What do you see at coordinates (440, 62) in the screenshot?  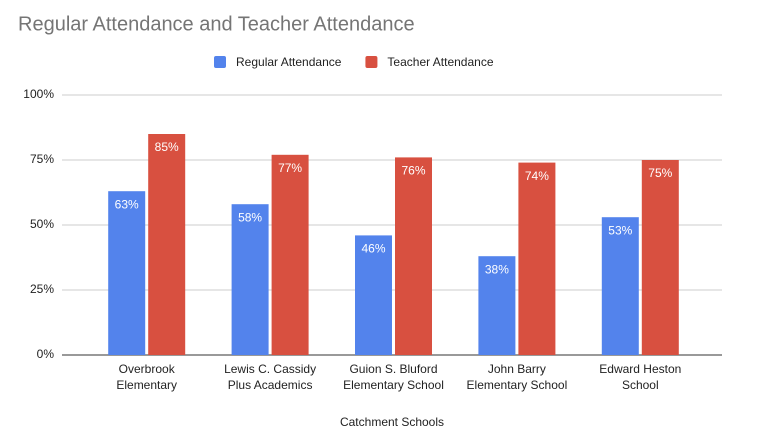 I see `legend-label: Teacher Attendance` at bounding box center [440, 62].